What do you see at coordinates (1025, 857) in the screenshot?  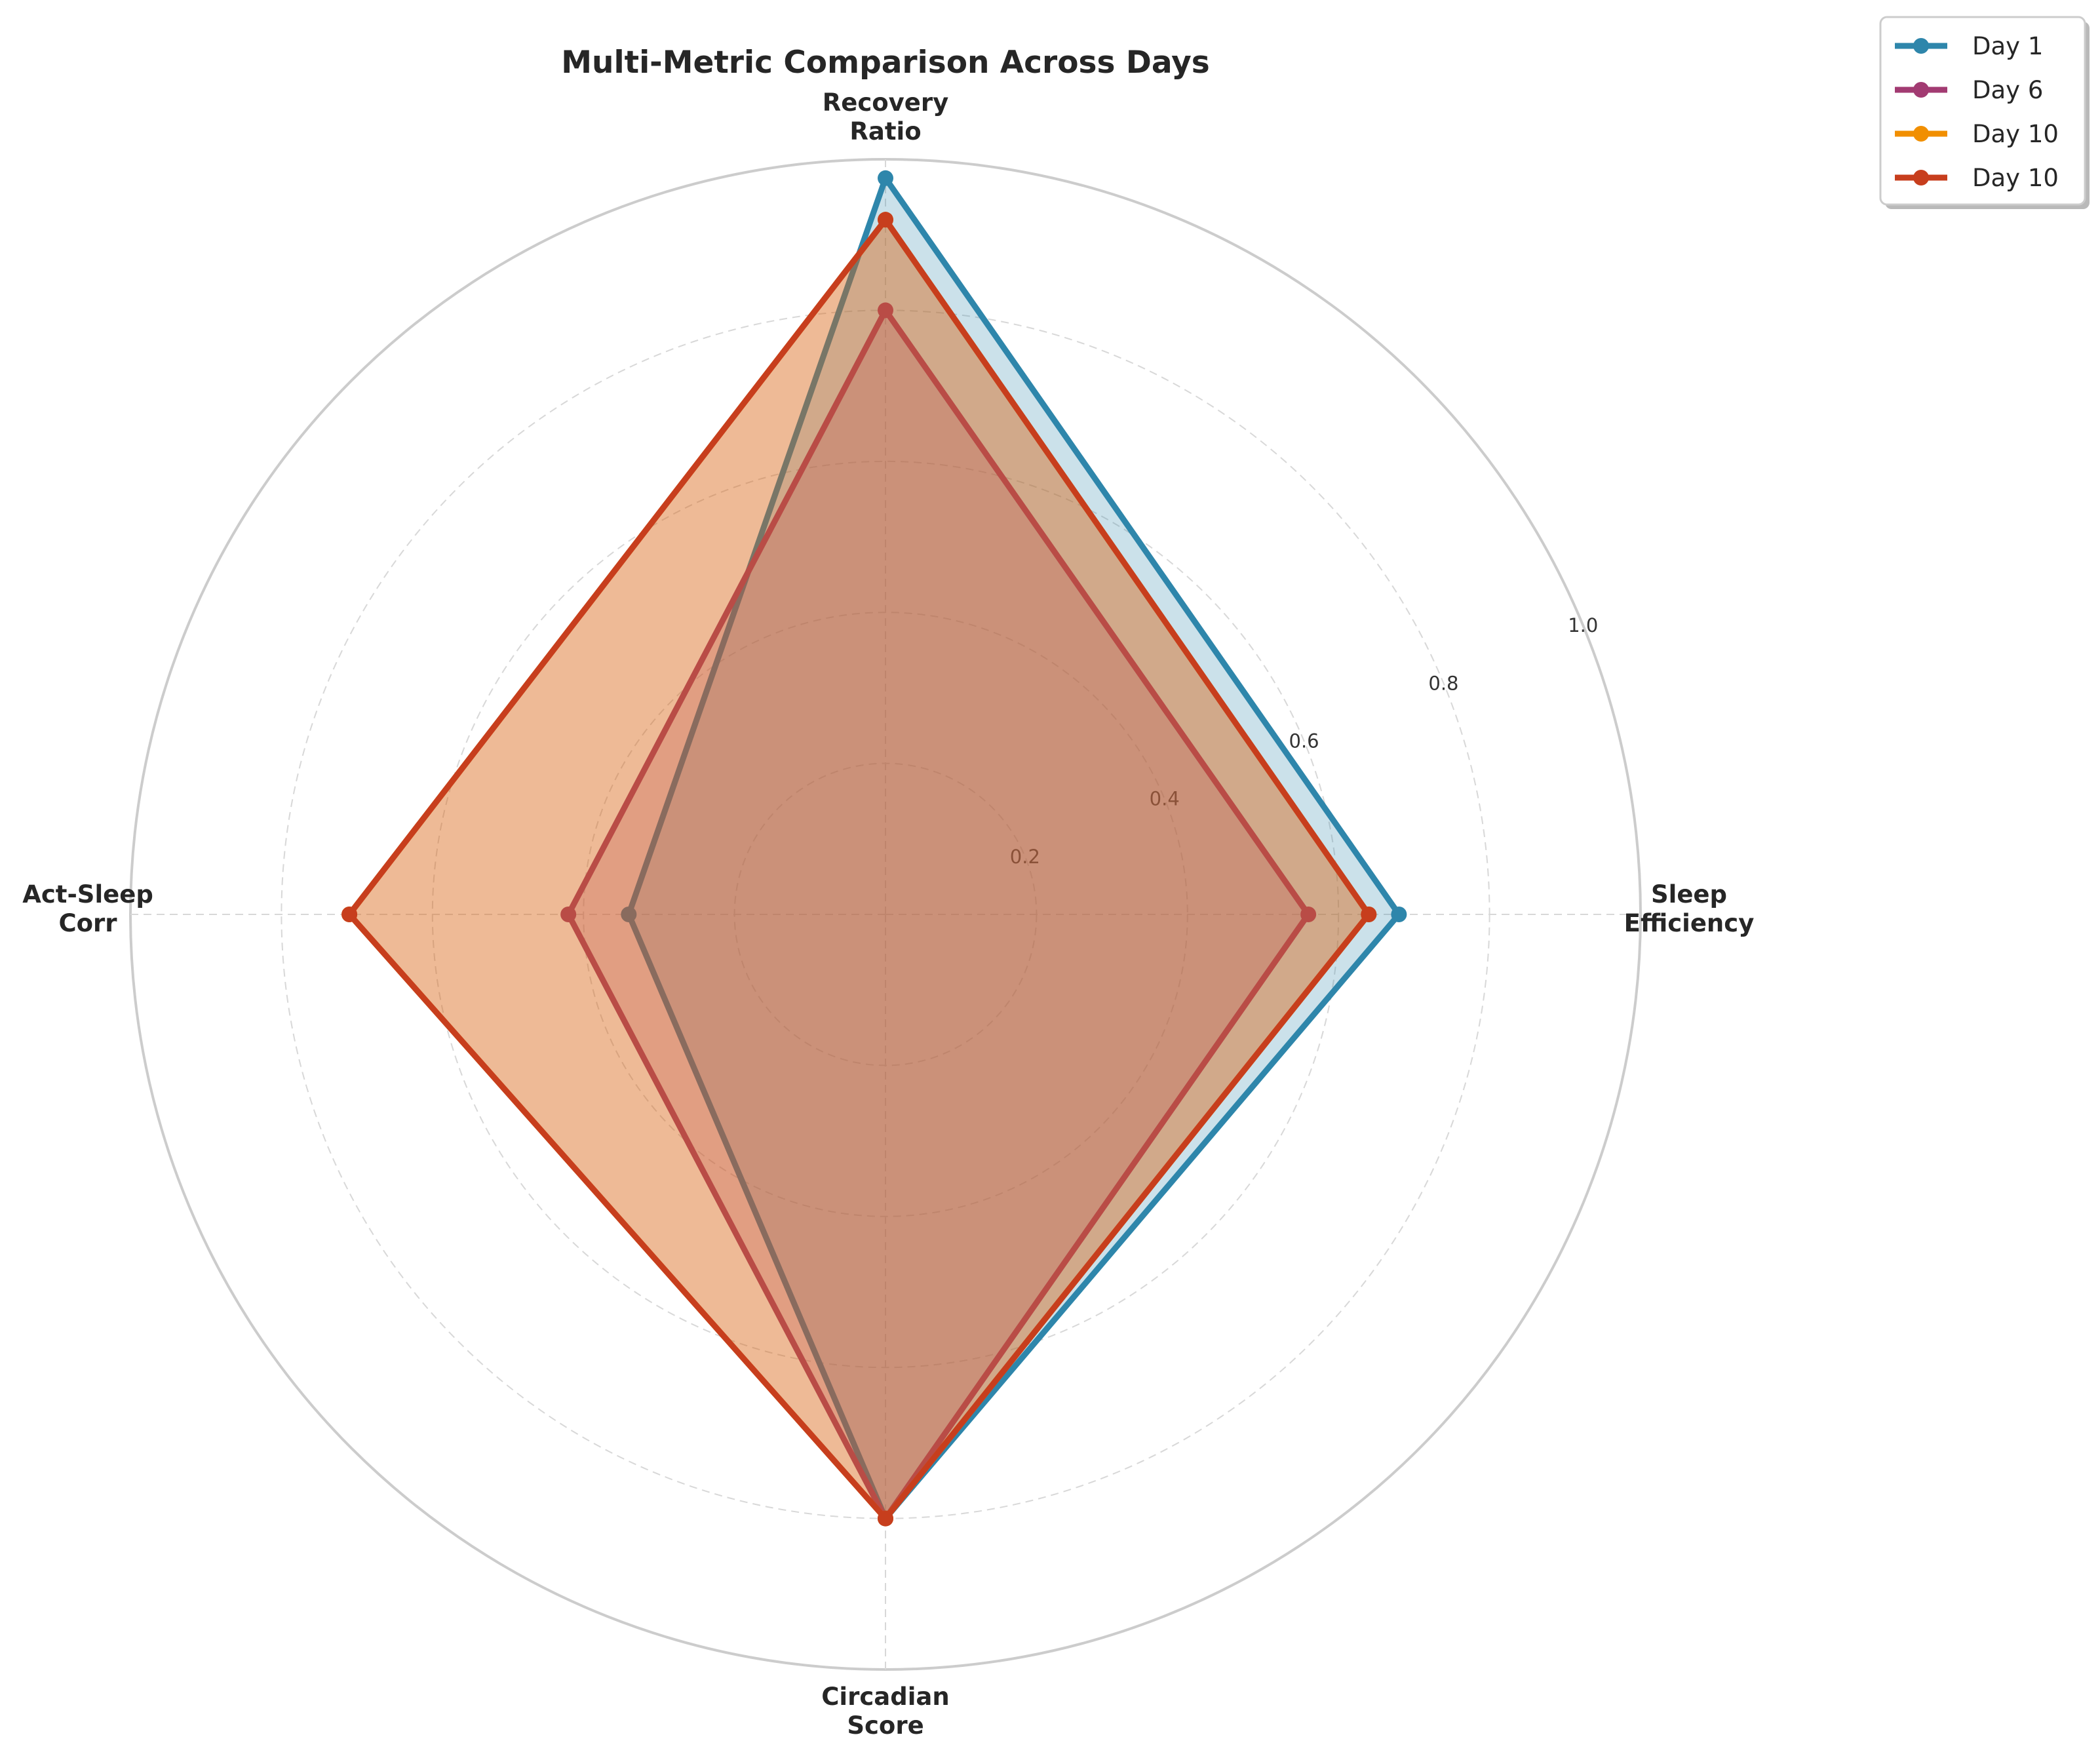 I see `r-tick-label: 0.2` at bounding box center [1025, 857].